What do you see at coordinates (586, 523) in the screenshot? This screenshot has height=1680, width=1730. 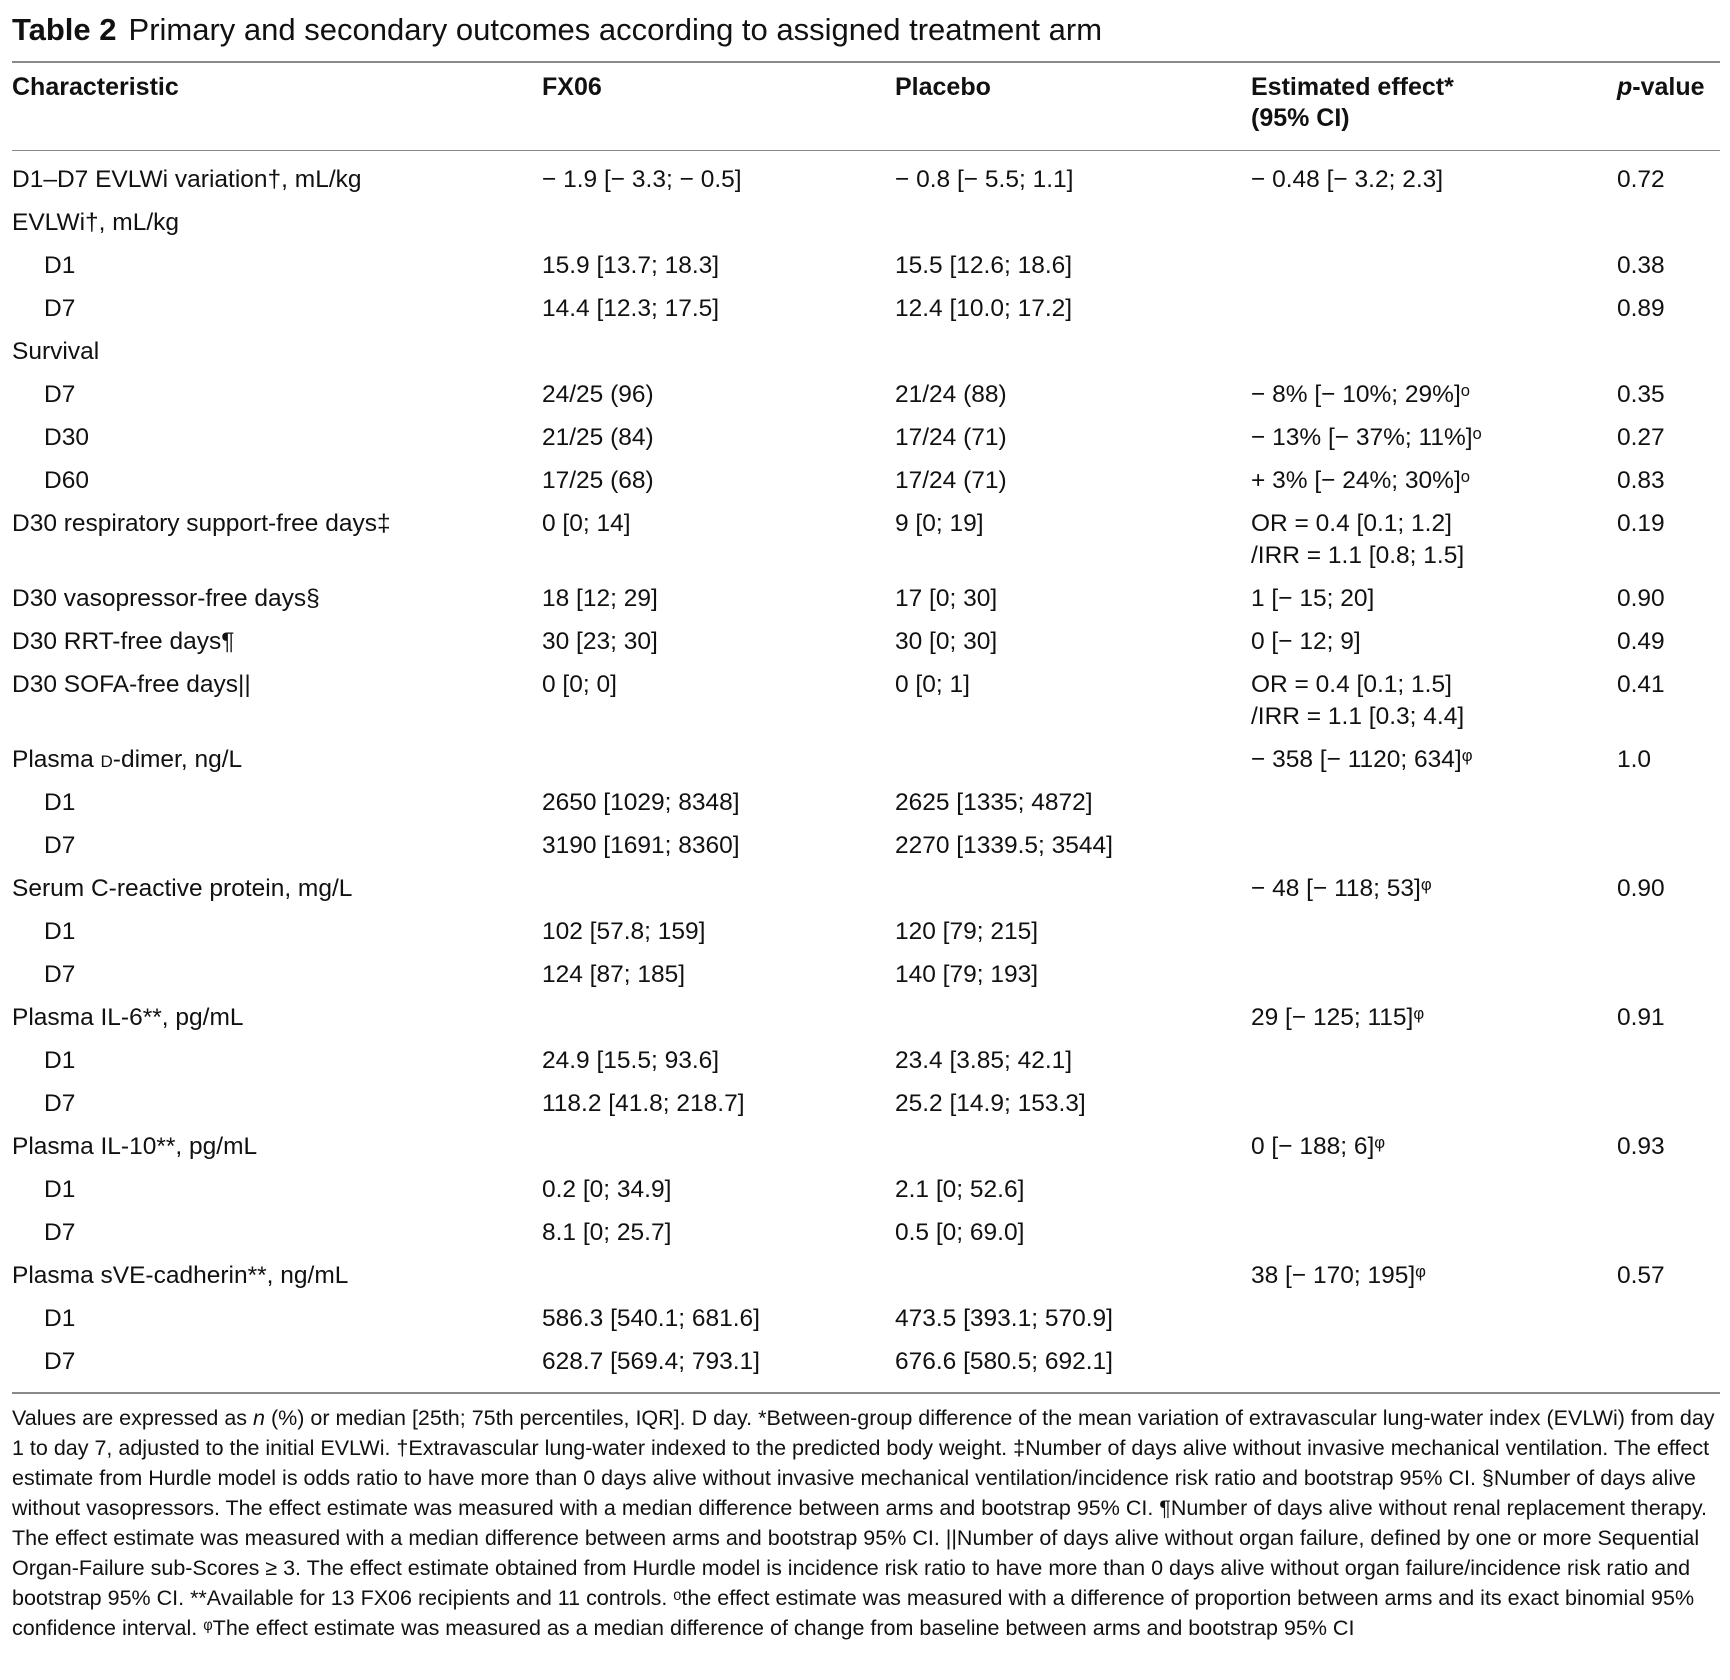 I see `fx06-value: 0 [0; 14]` at bounding box center [586, 523].